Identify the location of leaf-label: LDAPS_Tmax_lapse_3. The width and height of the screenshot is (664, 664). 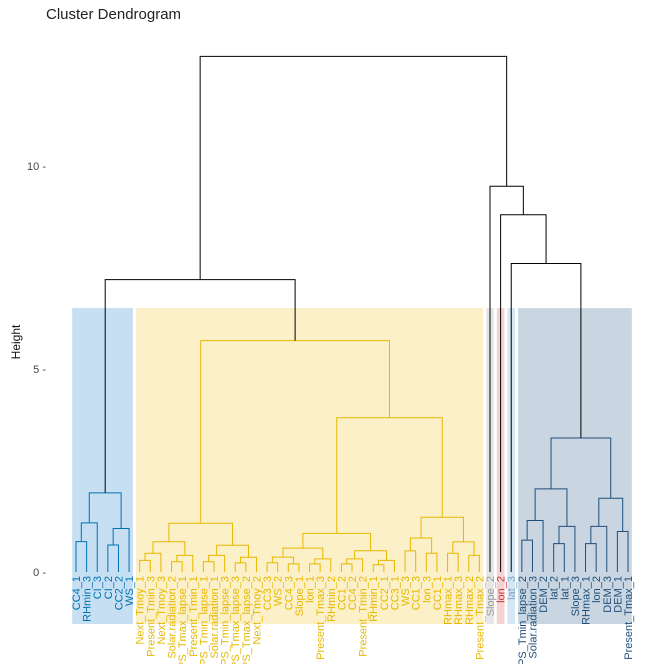
(236, 620).